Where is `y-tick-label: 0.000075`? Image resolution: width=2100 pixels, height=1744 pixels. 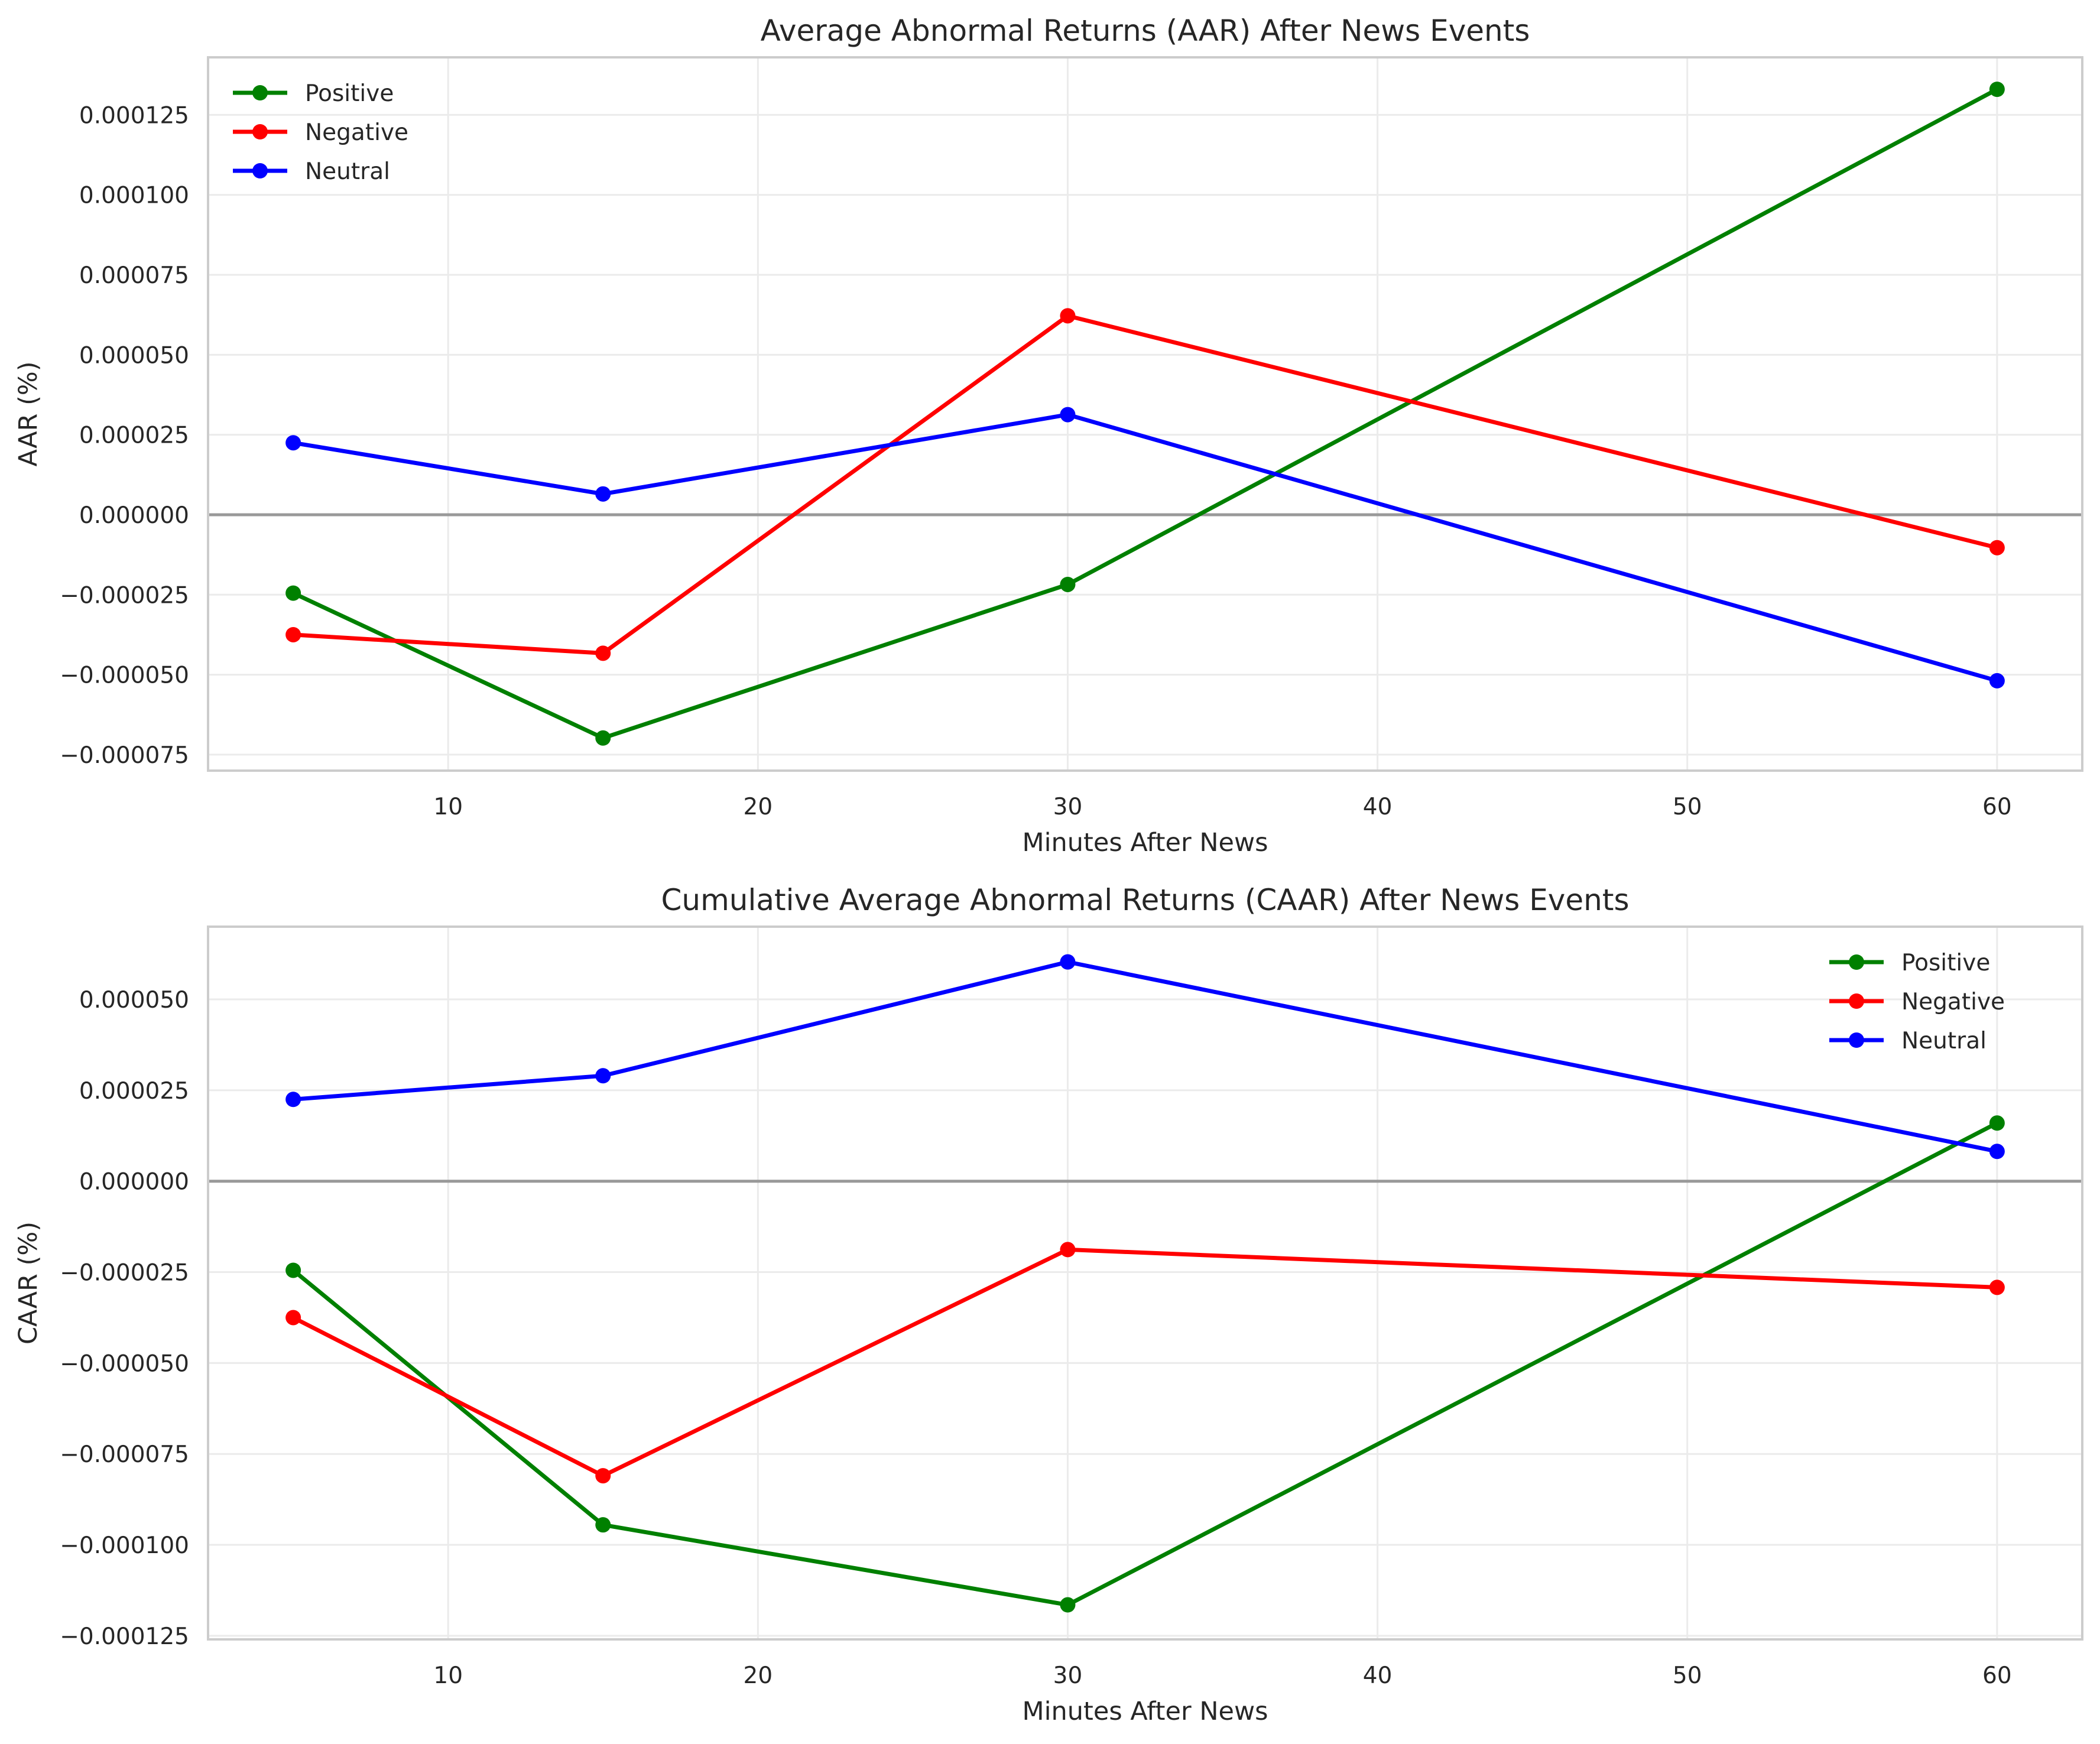 y-tick-label: 0.000075 is located at coordinates (134, 275).